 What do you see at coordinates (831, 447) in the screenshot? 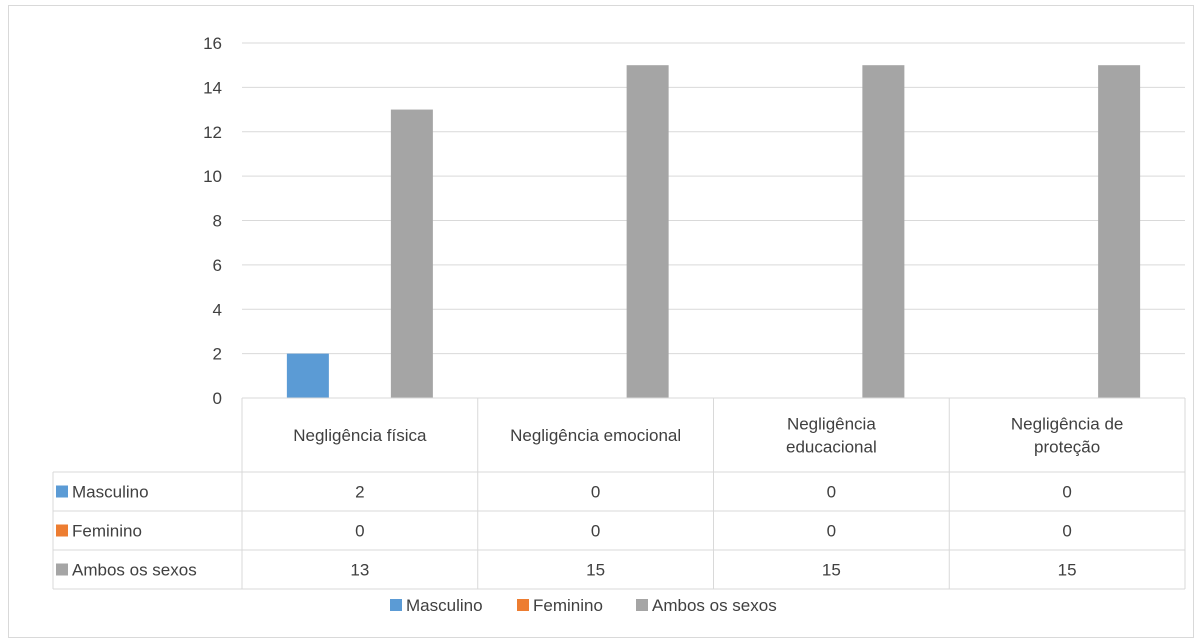
I see `category-label: educacional` at bounding box center [831, 447].